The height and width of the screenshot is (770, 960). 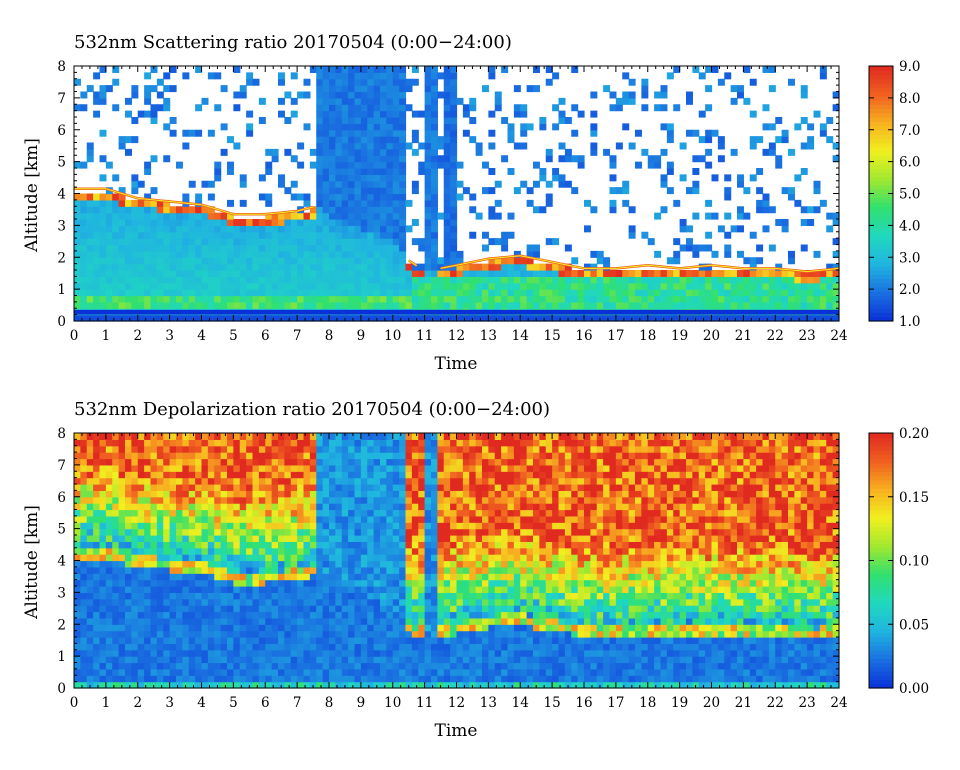 What do you see at coordinates (297, 336) in the screenshot?
I see `x-tick-label: 7` at bounding box center [297, 336].